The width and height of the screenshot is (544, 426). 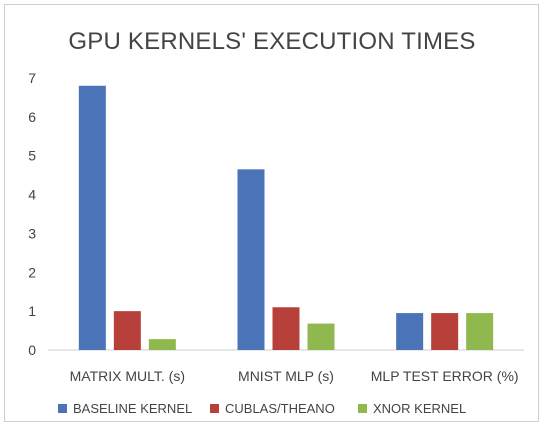 What do you see at coordinates (32, 195) in the screenshot?
I see `y-tick-label: 4` at bounding box center [32, 195].